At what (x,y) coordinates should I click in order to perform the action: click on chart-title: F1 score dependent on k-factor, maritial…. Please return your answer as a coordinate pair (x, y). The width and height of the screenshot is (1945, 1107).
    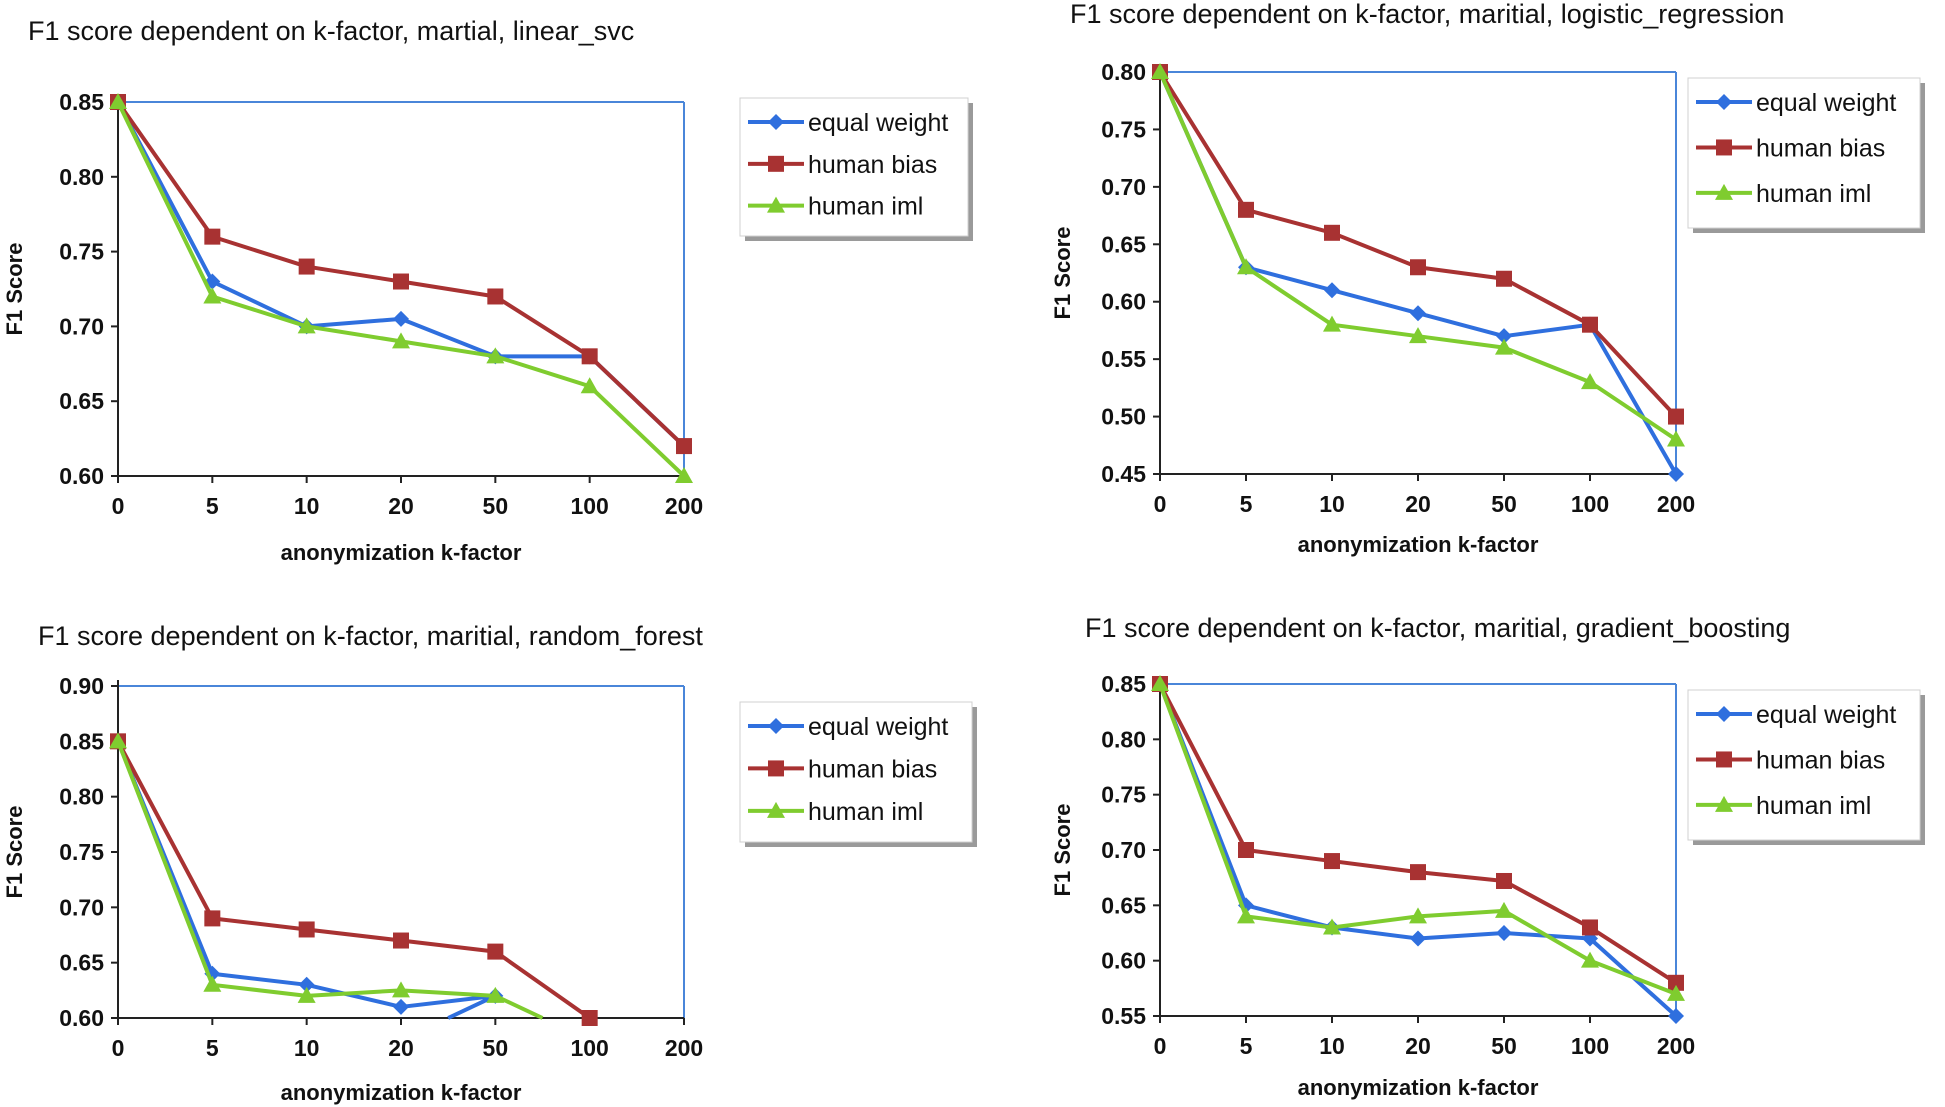
    Looking at the image, I should click on (1427, 14).